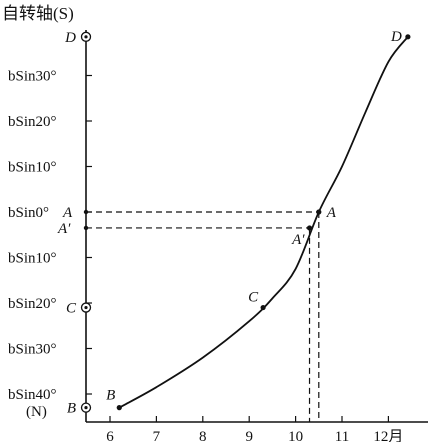  What do you see at coordinates (70, 38) in the screenshot?
I see `axis-marker-label: D` at bounding box center [70, 38].